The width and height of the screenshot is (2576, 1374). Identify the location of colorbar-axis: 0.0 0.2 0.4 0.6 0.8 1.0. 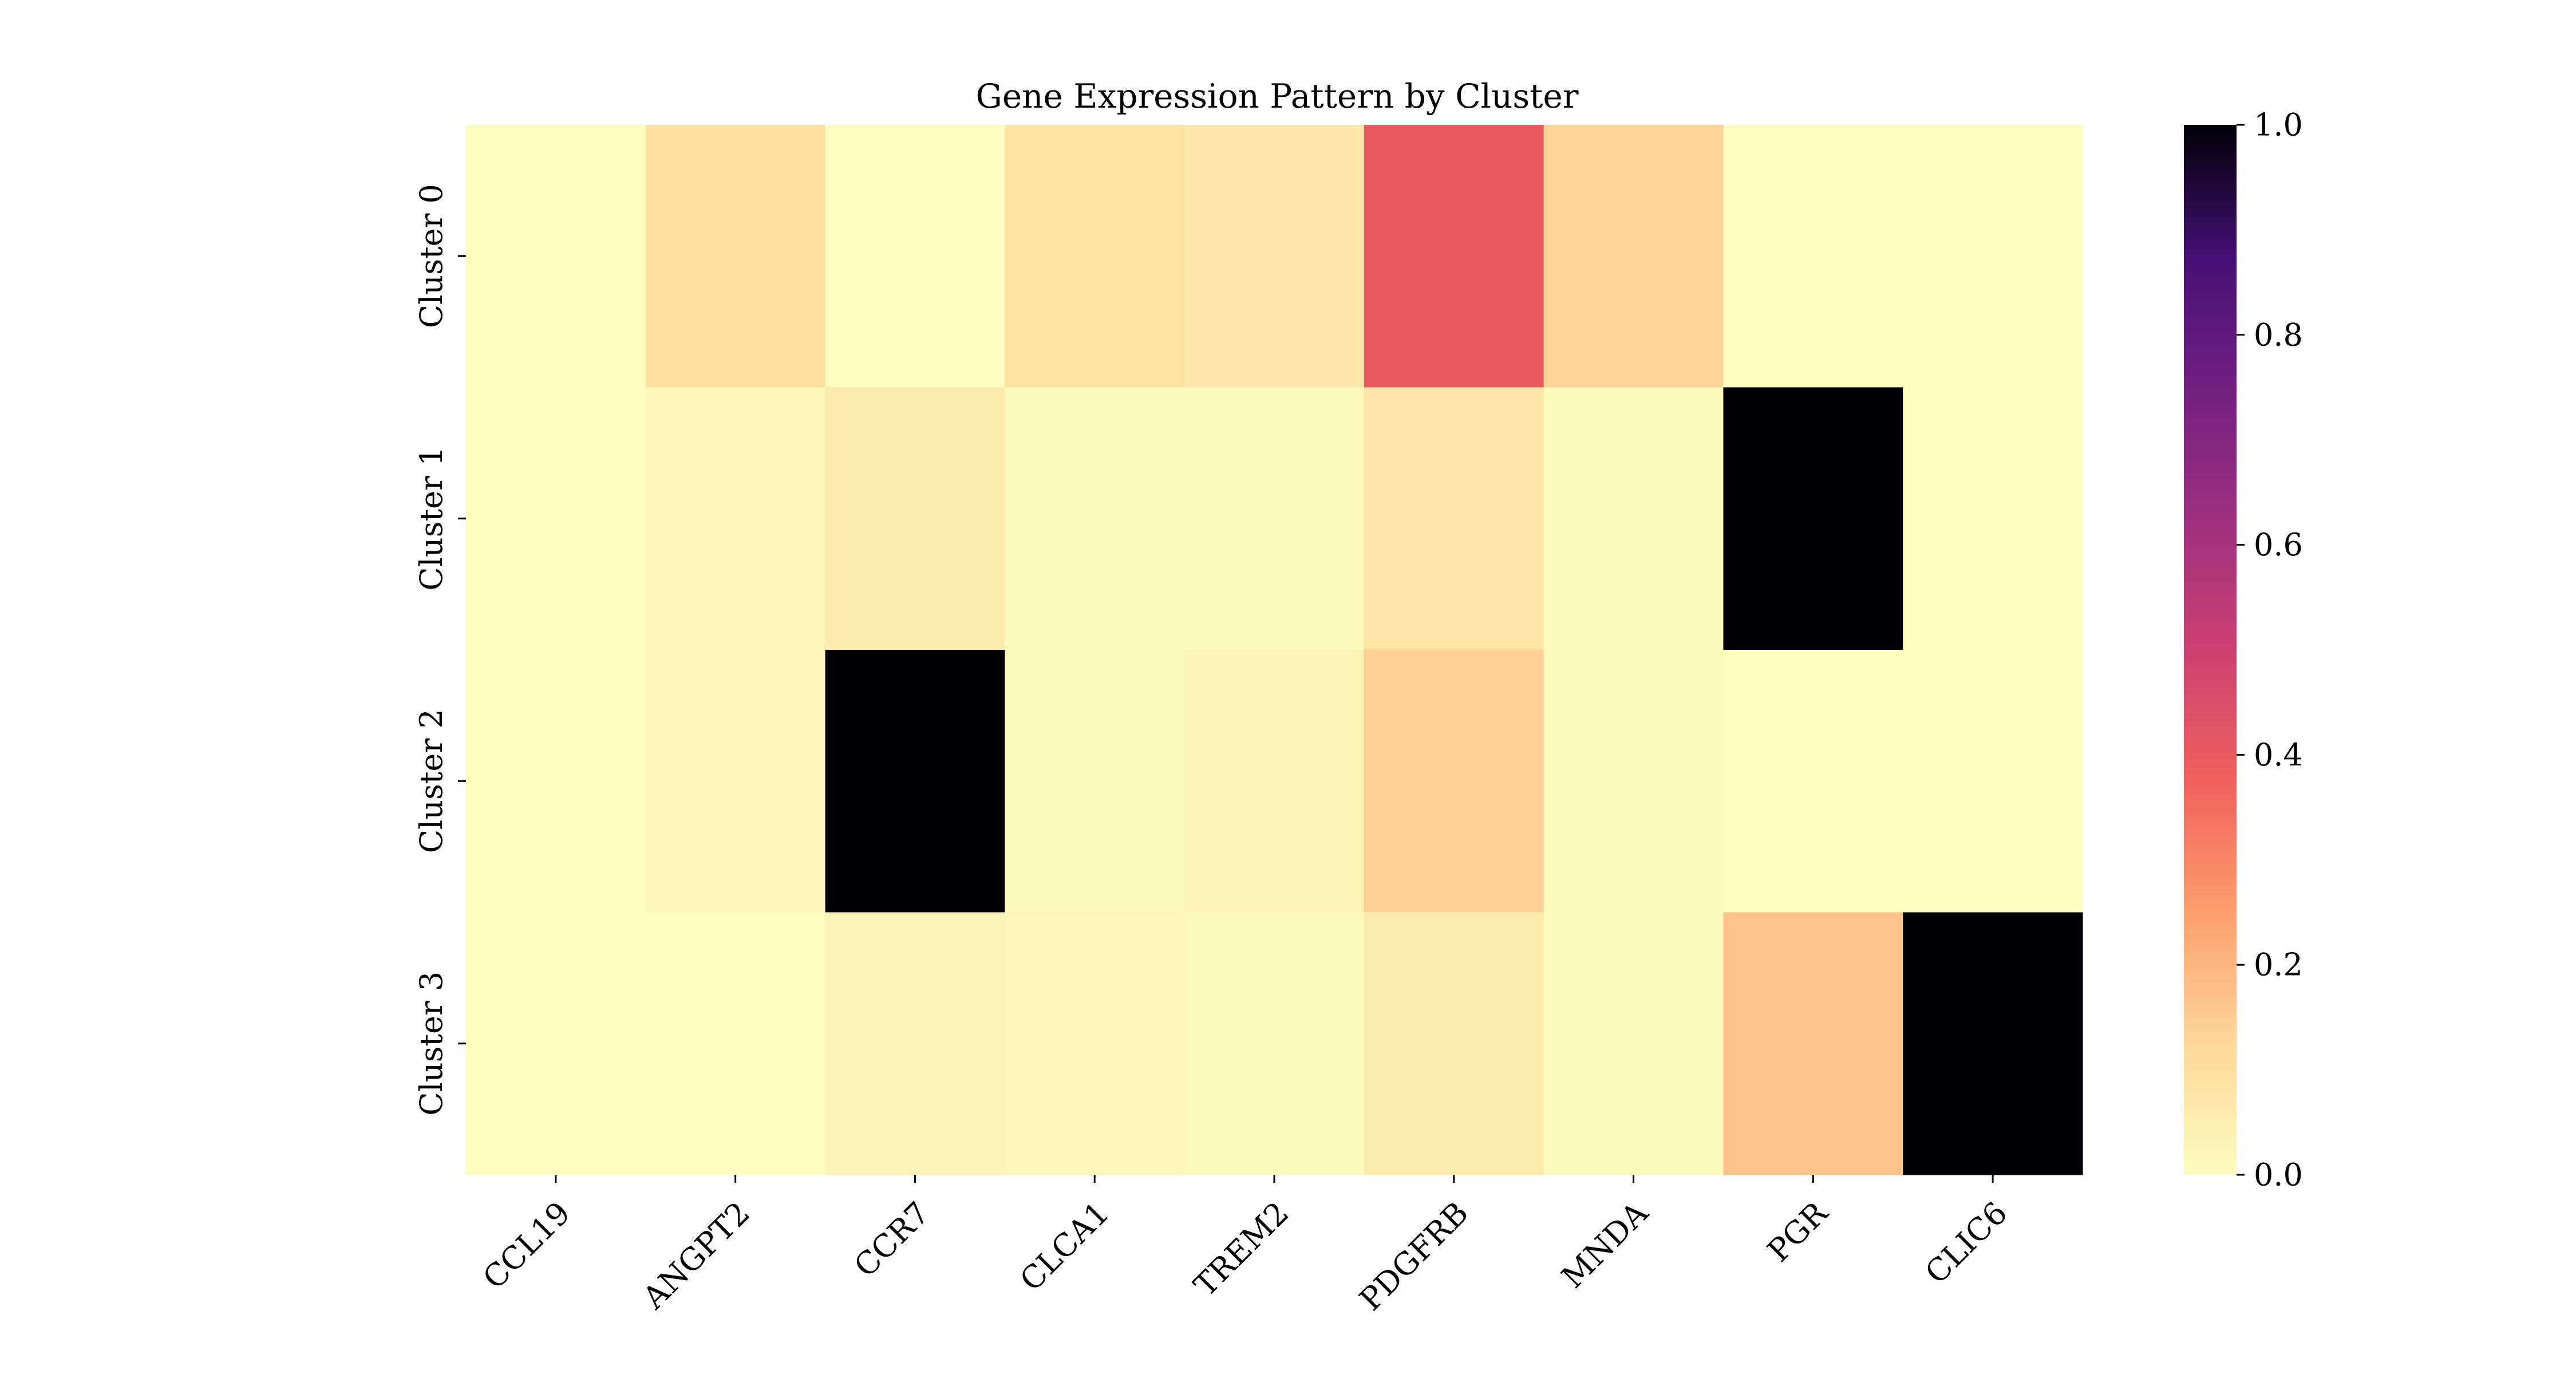
(2270, 650).